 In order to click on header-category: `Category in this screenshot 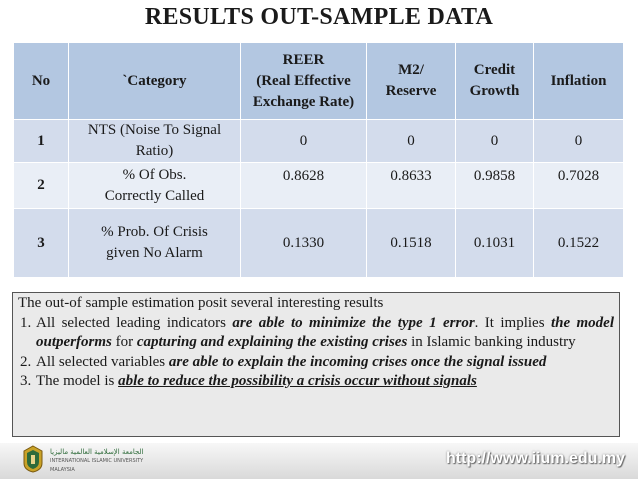, I will do `click(154, 81)`.